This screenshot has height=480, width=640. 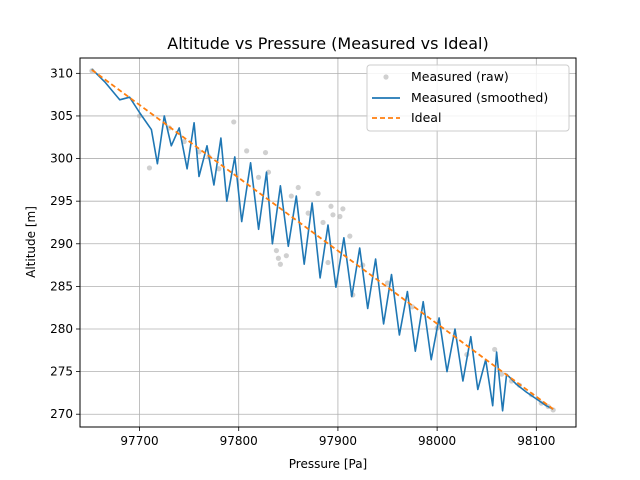 I want to click on chart-title: Altitude vs Pressure (Measured vs Ideal), so click(x=328, y=43).